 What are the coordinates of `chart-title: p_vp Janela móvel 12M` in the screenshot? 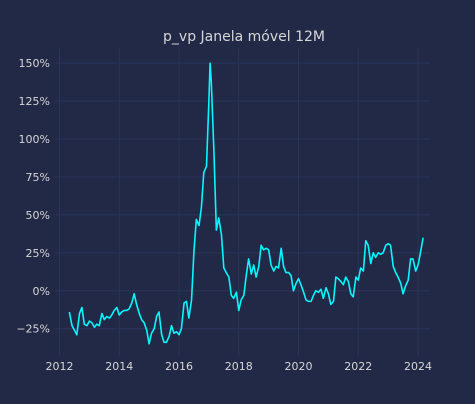 It's located at (244, 37).